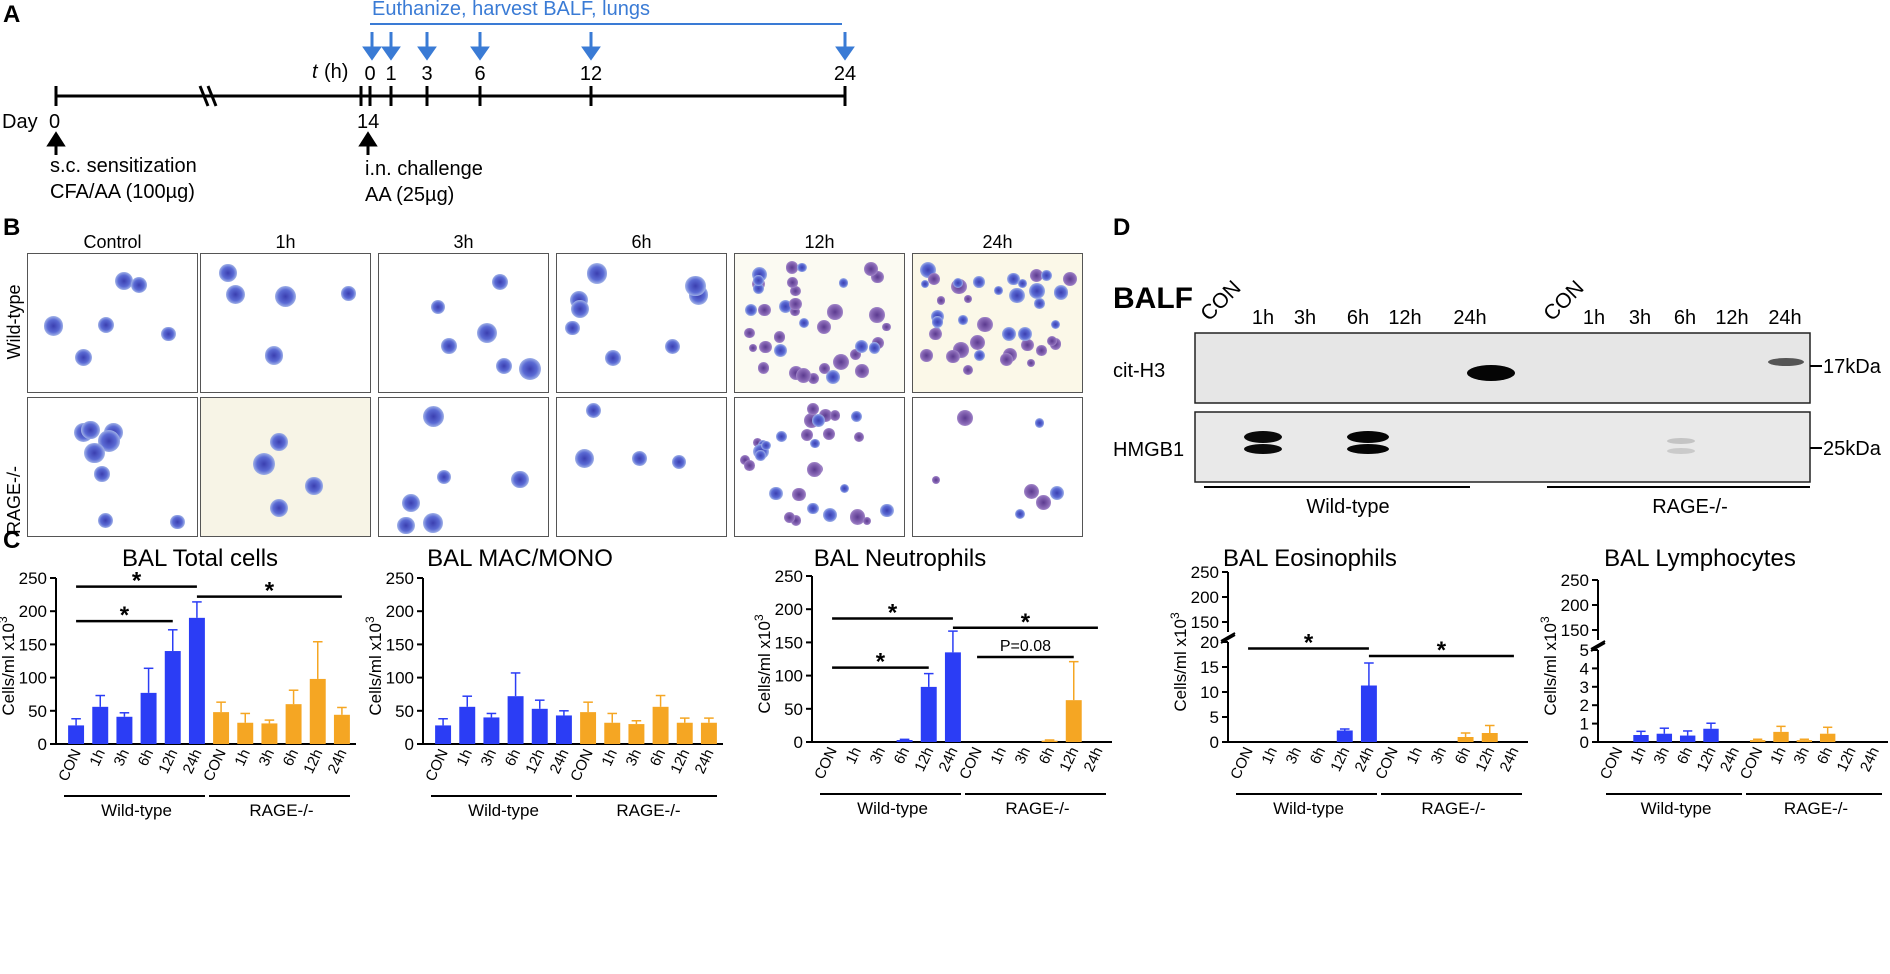 The height and width of the screenshot is (974, 1890). Describe the element at coordinates (789, 676) in the screenshot. I see `y-tick-label: 100` at that location.